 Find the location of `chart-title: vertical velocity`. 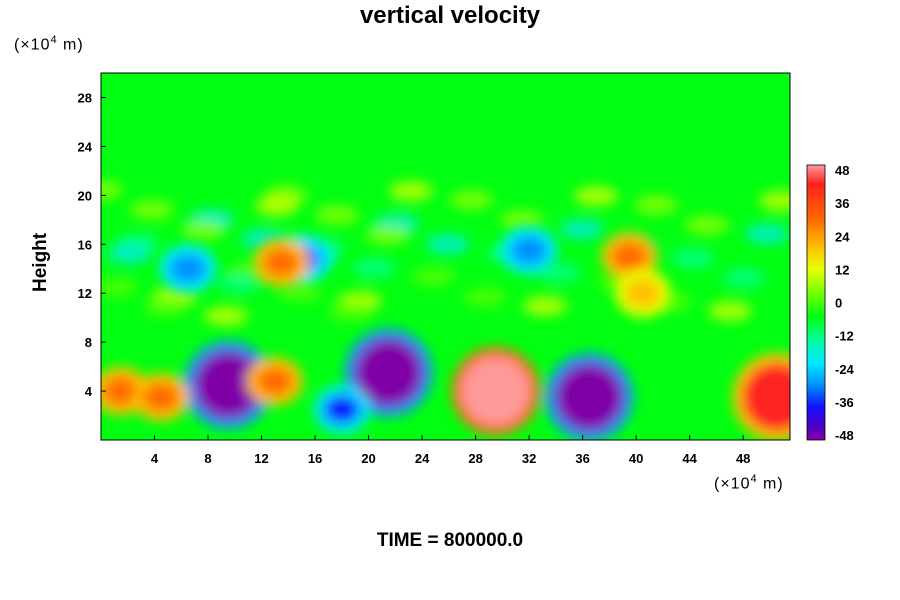

chart-title: vertical velocity is located at coordinates (450, 15).